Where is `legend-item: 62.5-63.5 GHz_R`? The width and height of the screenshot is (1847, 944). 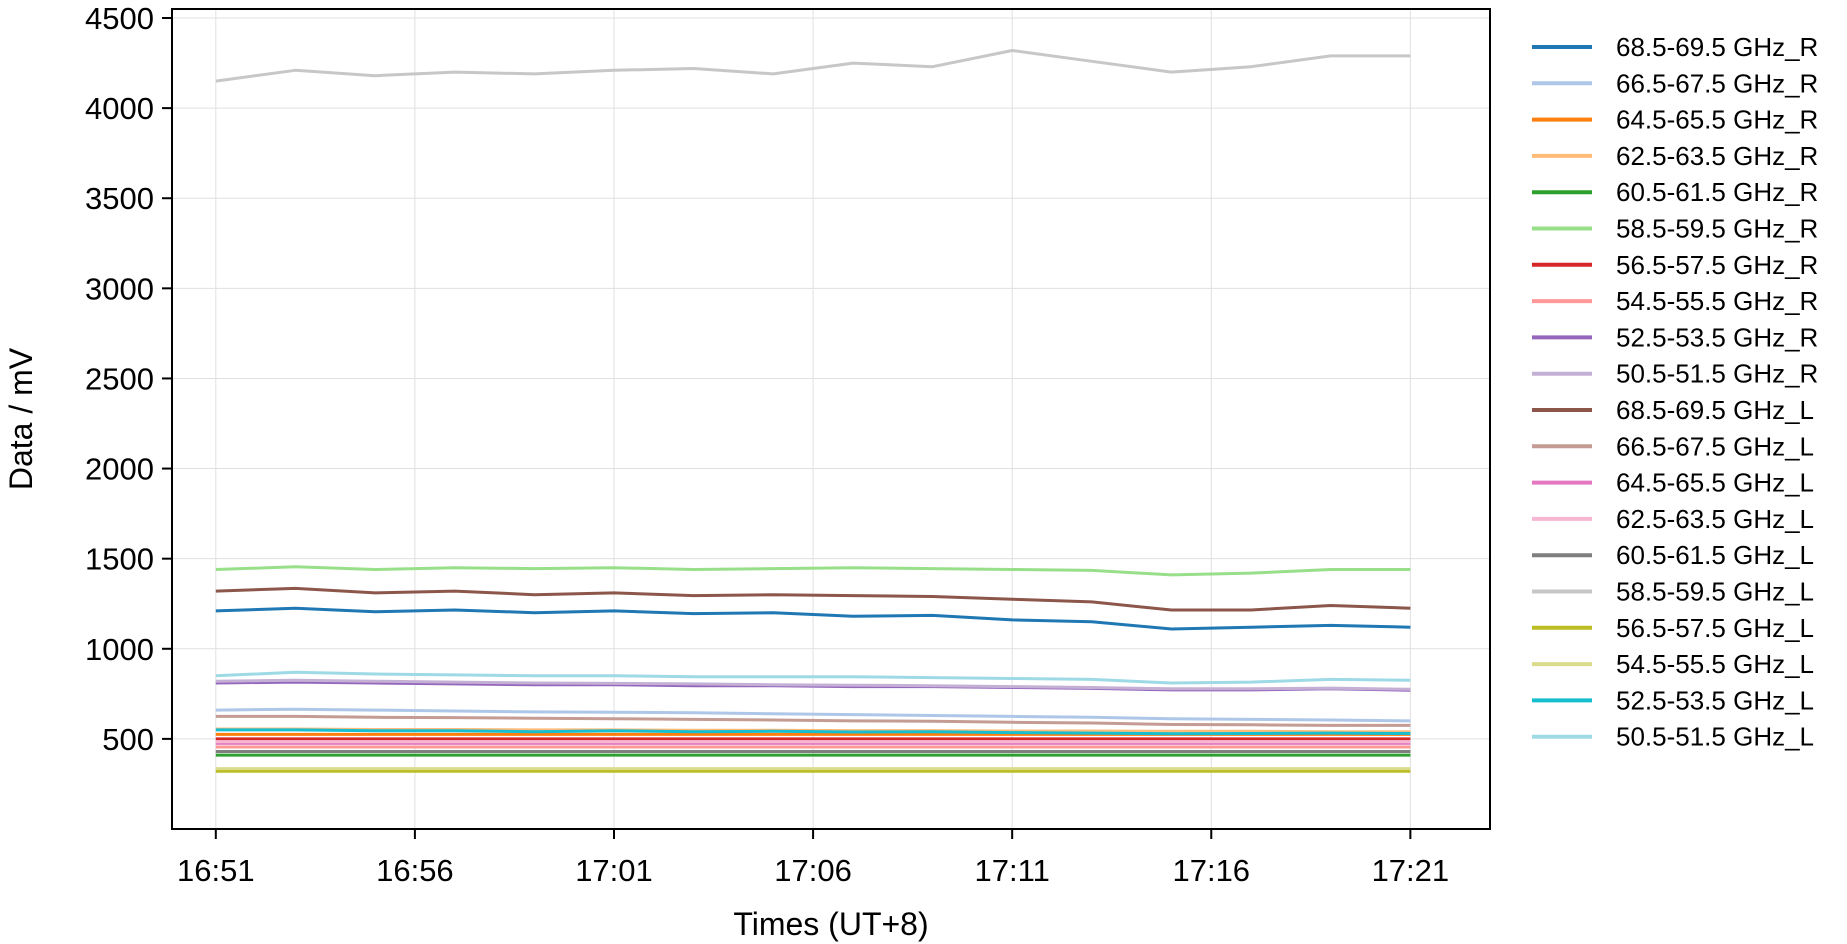 legend-item: 62.5-63.5 GHz_R is located at coordinates (1675, 156).